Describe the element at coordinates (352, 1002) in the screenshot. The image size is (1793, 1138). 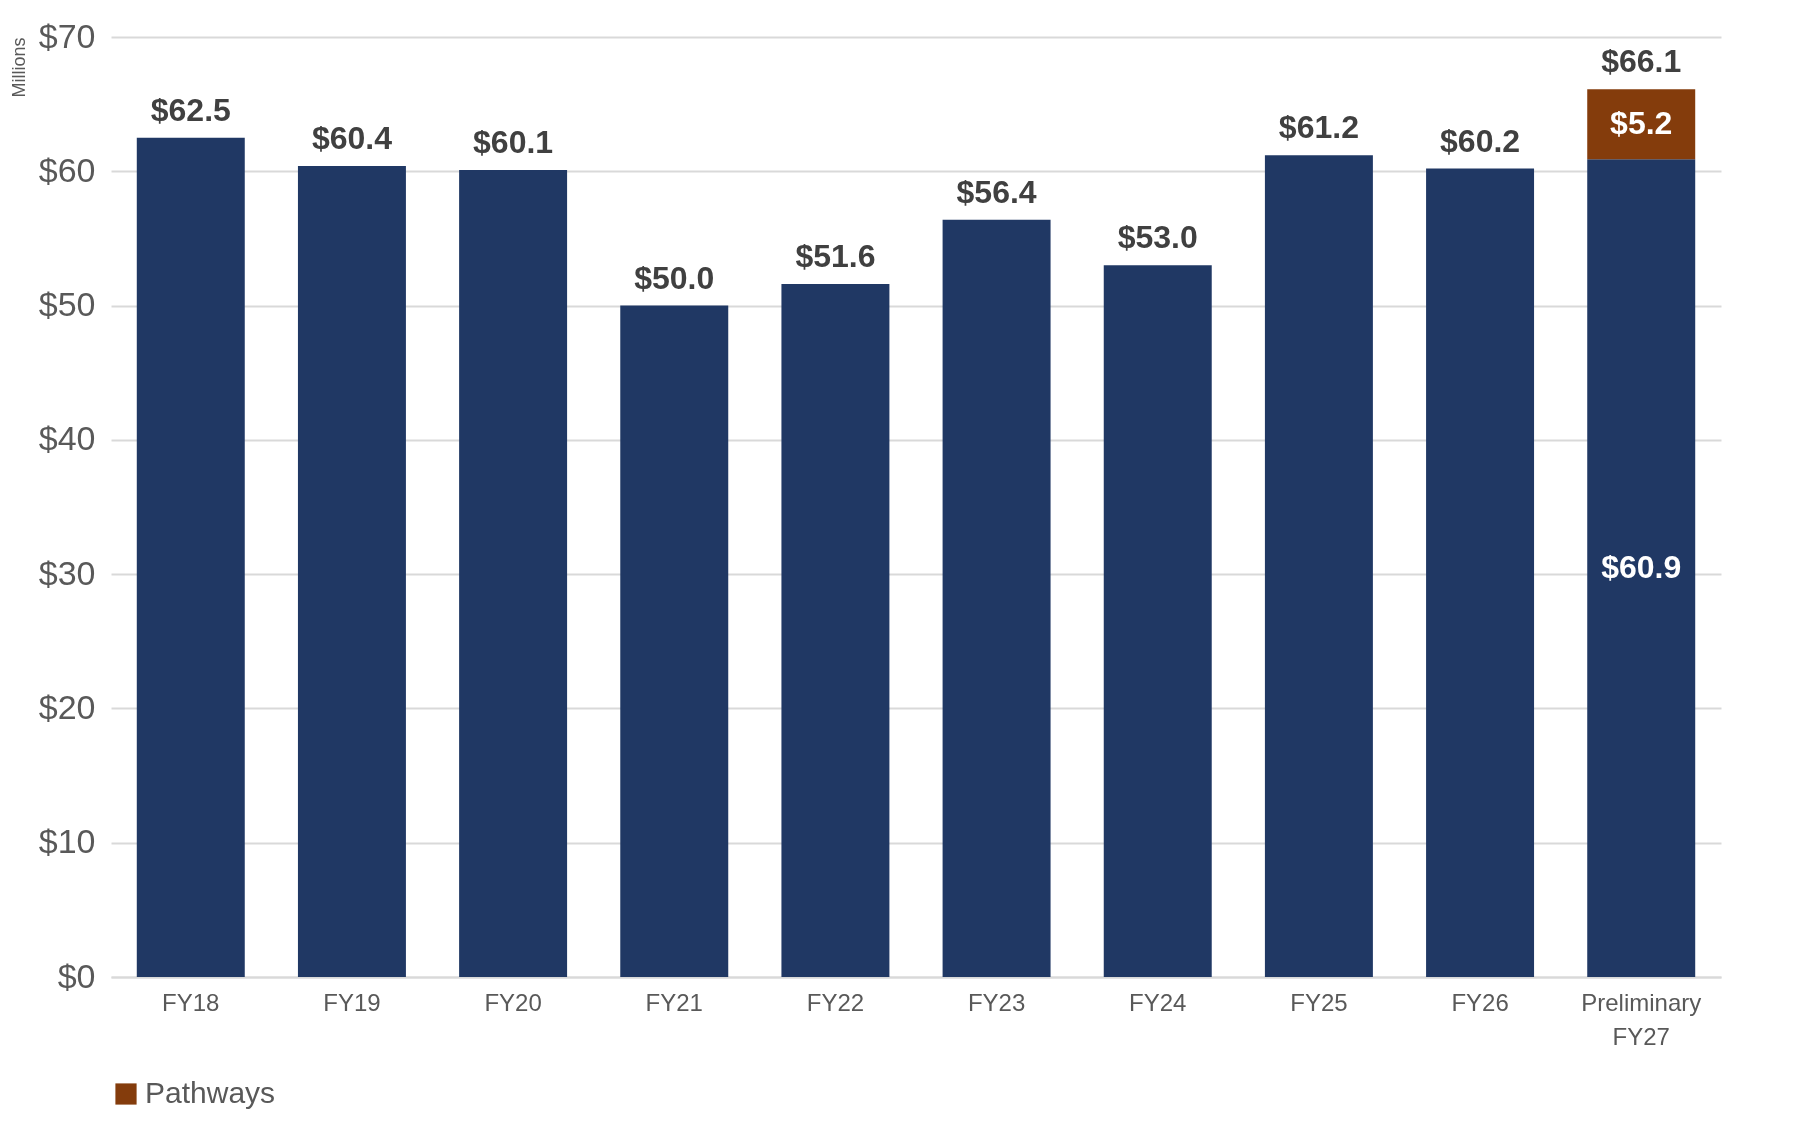
I see `x-tick-label: FY19` at that location.